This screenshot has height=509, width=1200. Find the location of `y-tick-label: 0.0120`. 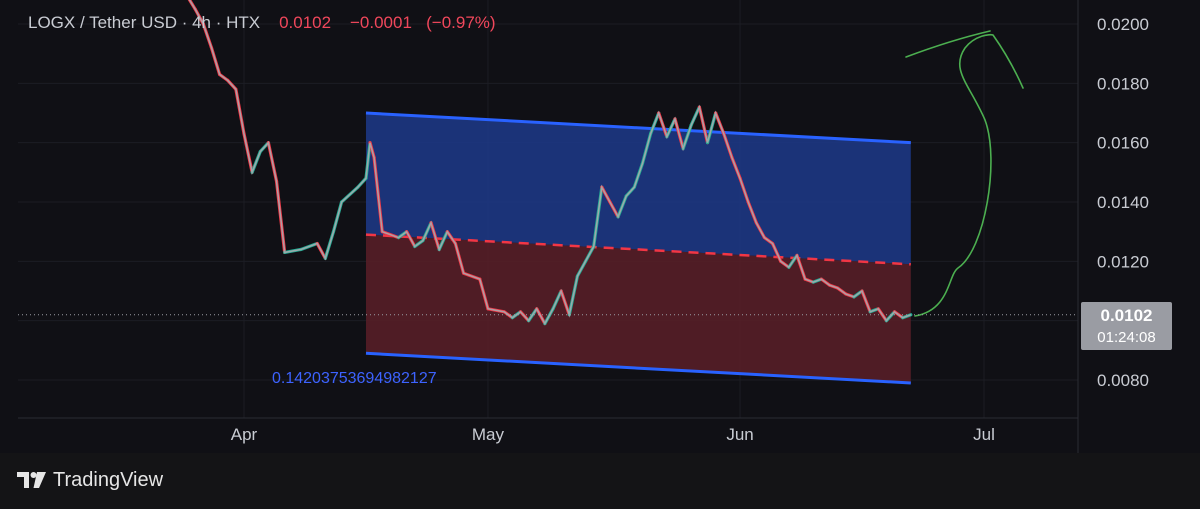

y-tick-label: 0.0120 is located at coordinates (1123, 261).